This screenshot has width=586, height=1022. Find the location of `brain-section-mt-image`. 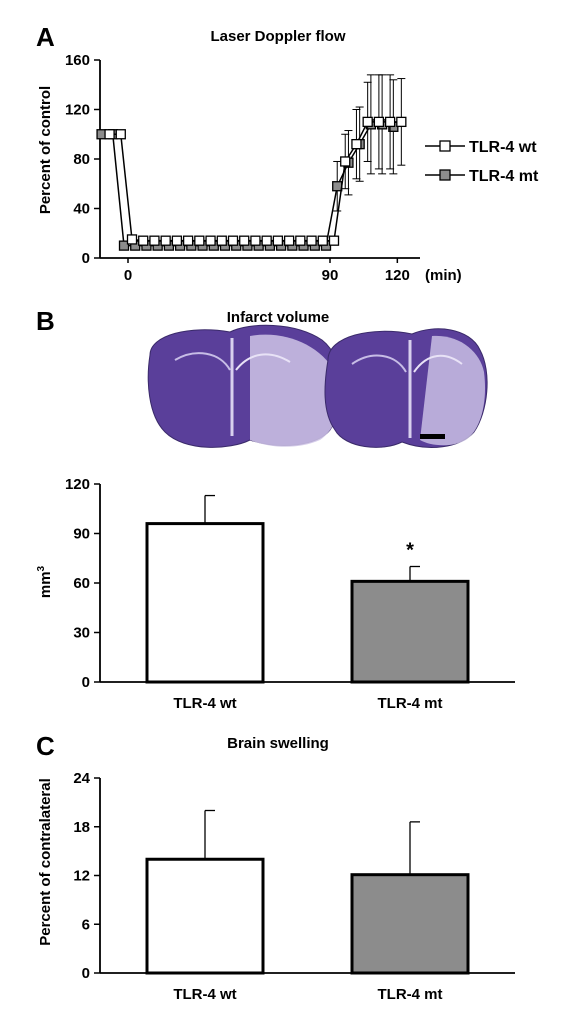

brain-section-mt-image is located at coordinates (406, 388).